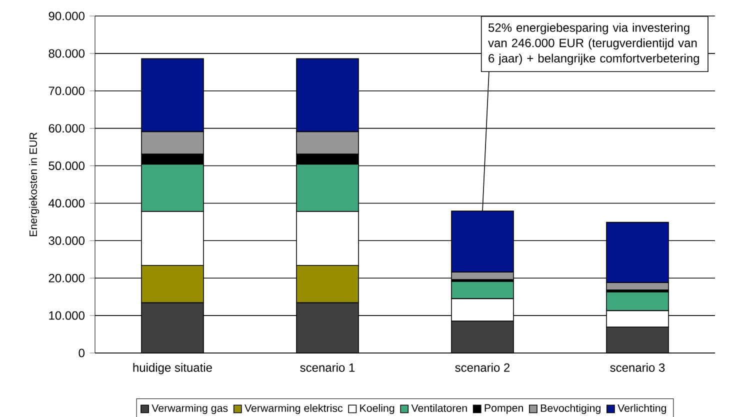  What do you see at coordinates (327, 367) in the screenshot?
I see `x-tick-label: scenario 1` at bounding box center [327, 367].